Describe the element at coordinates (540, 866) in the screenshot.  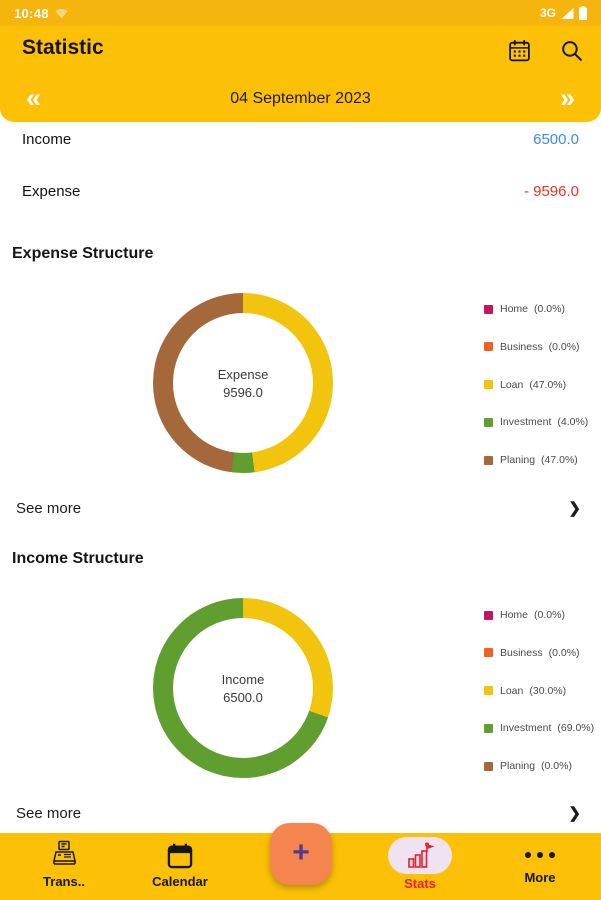
I see `nav-item-more: More` at that location.